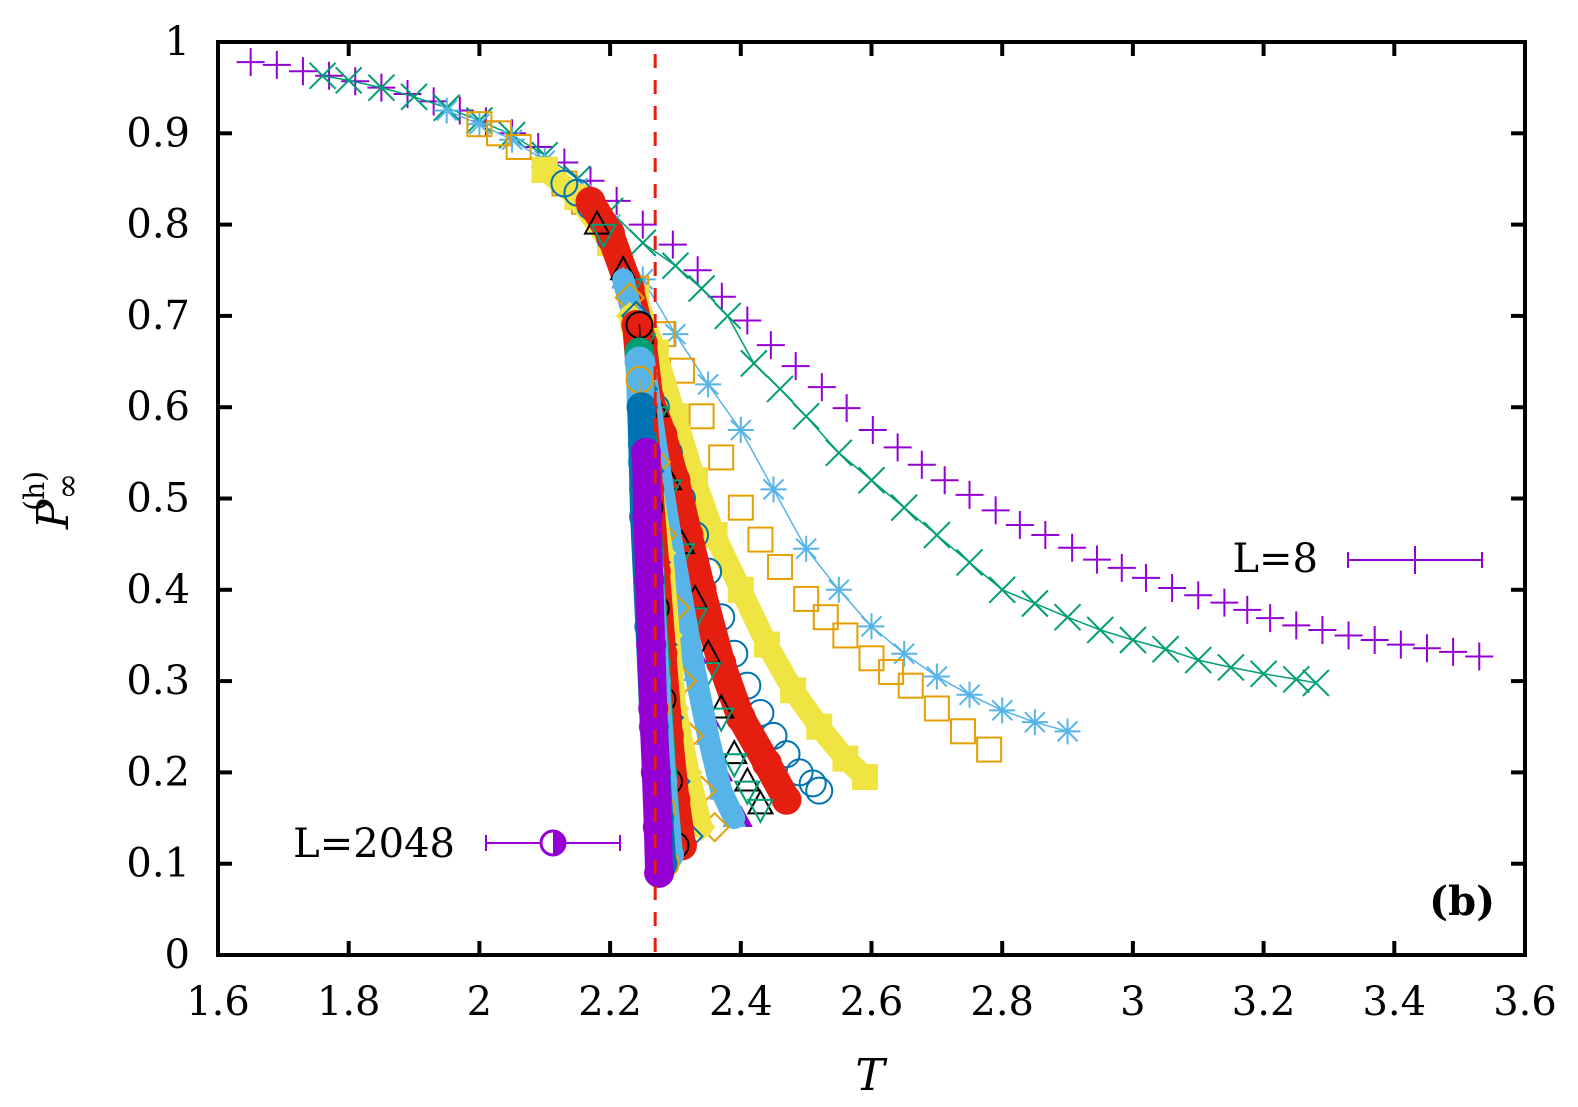 The width and height of the screenshot is (1578, 1107). I want to click on y-axis-label-sub: ∞, so click(67, 486).